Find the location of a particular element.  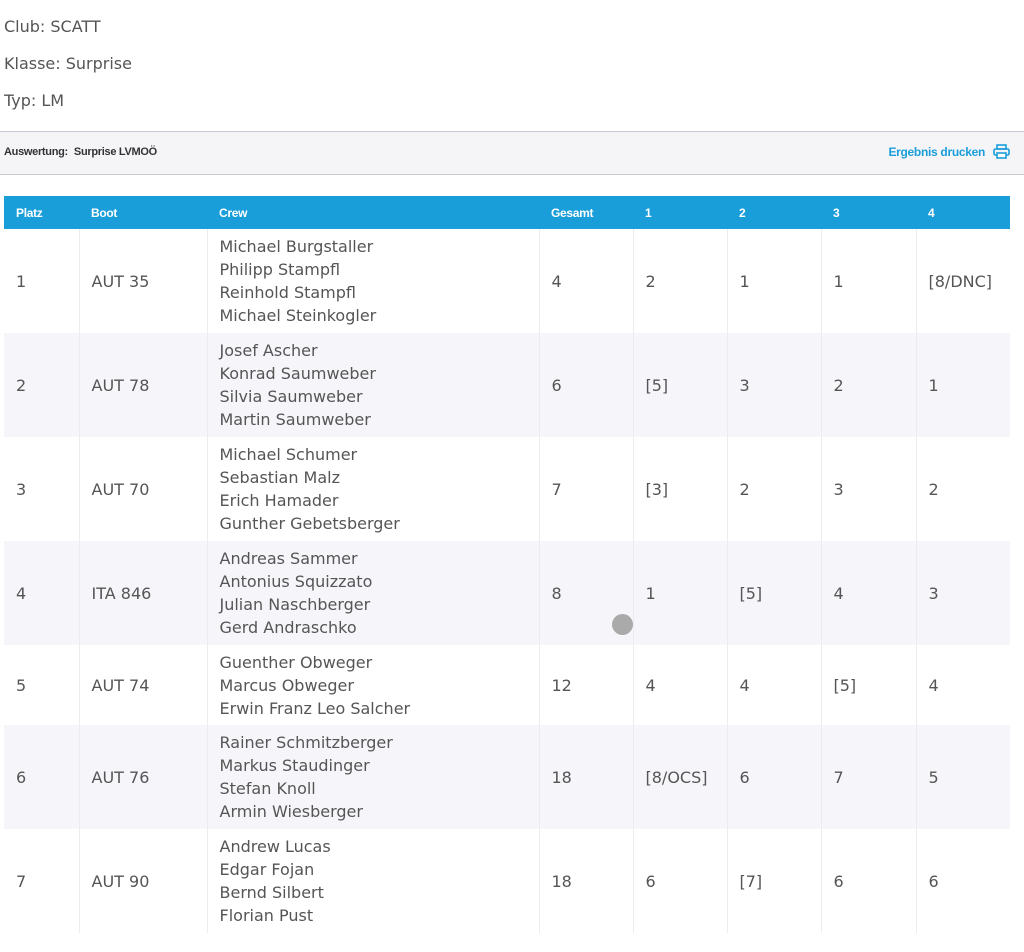

platz-cell: 3 is located at coordinates (42, 489).